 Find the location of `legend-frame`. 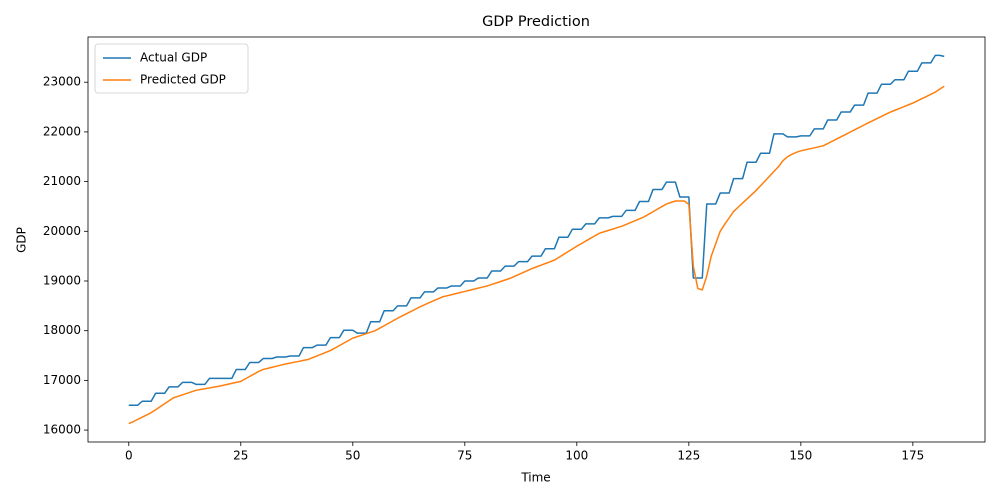

legend-frame is located at coordinates (171, 68).